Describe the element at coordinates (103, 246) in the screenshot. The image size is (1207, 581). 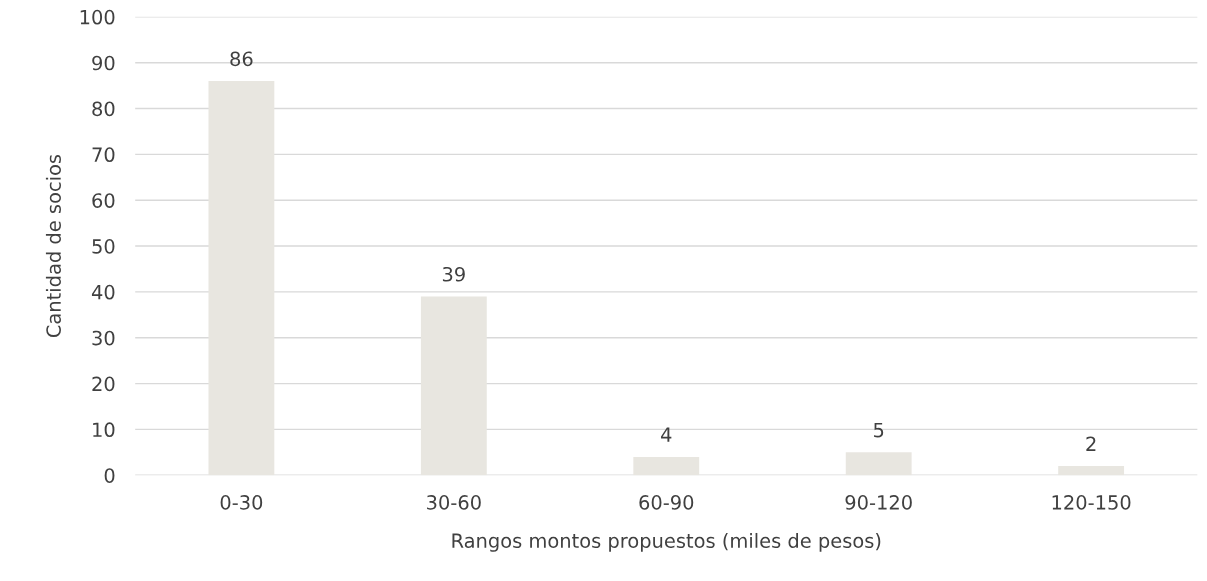
I see `y-tick-label: 50` at that location.